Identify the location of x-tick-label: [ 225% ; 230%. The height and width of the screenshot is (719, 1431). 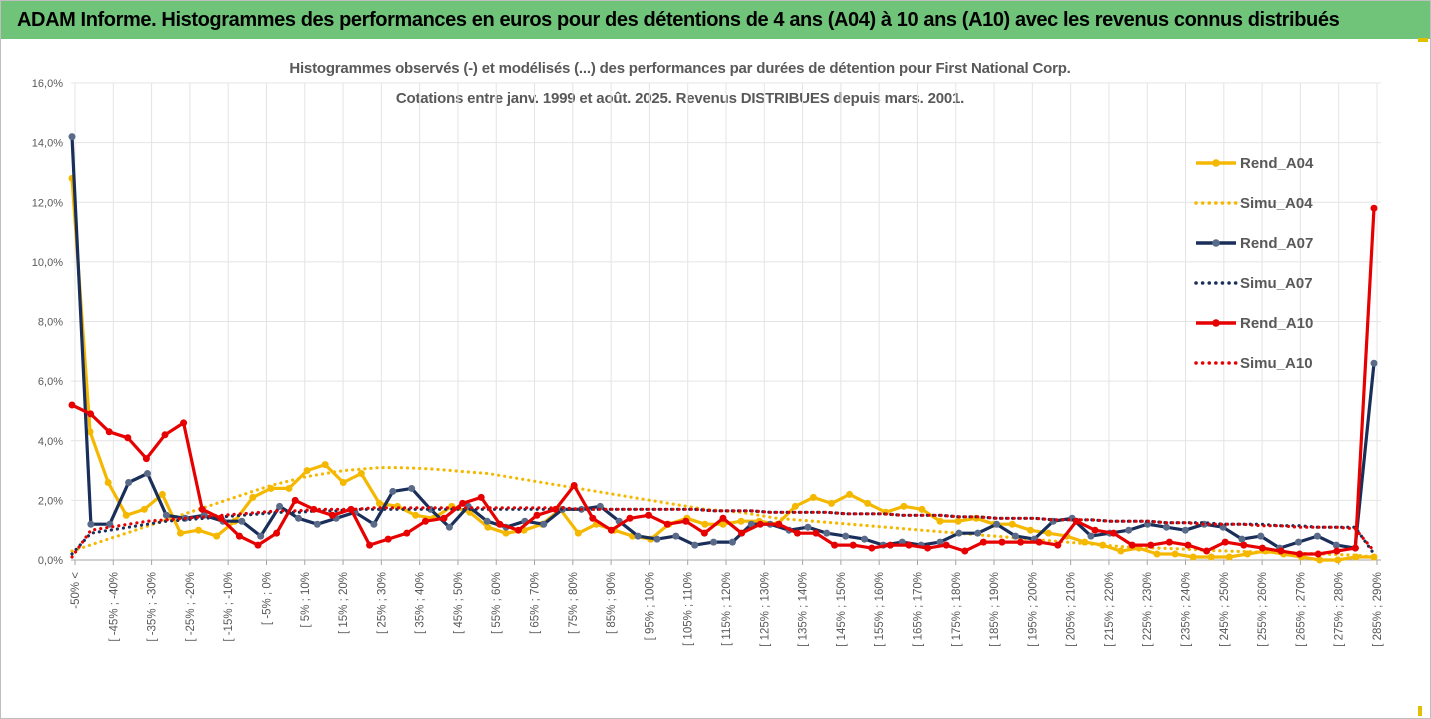
(1148, 609).